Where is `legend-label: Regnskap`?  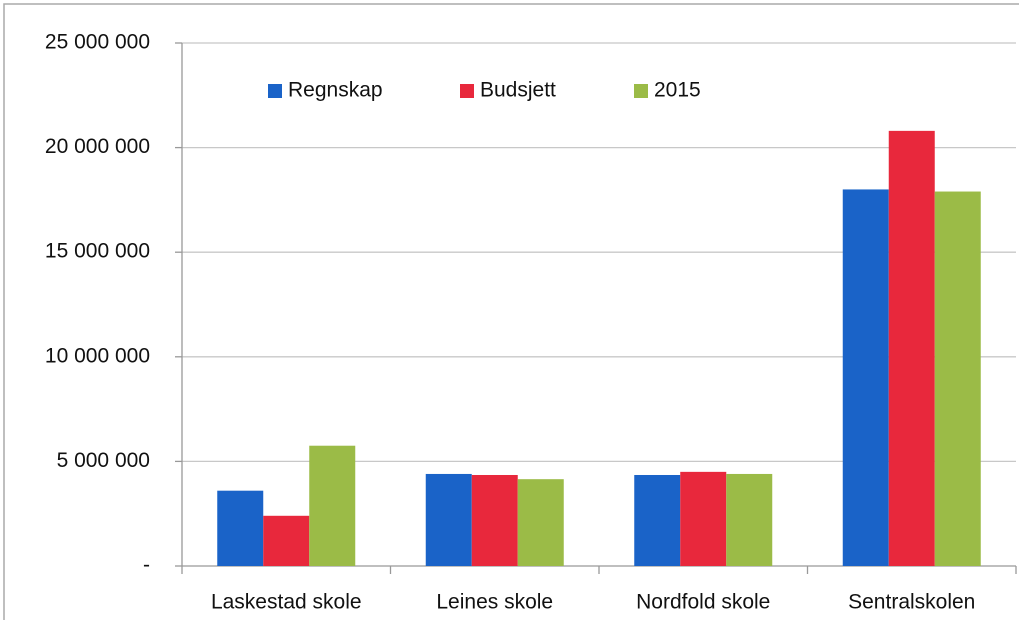
legend-label: Regnskap is located at coordinates (335, 90).